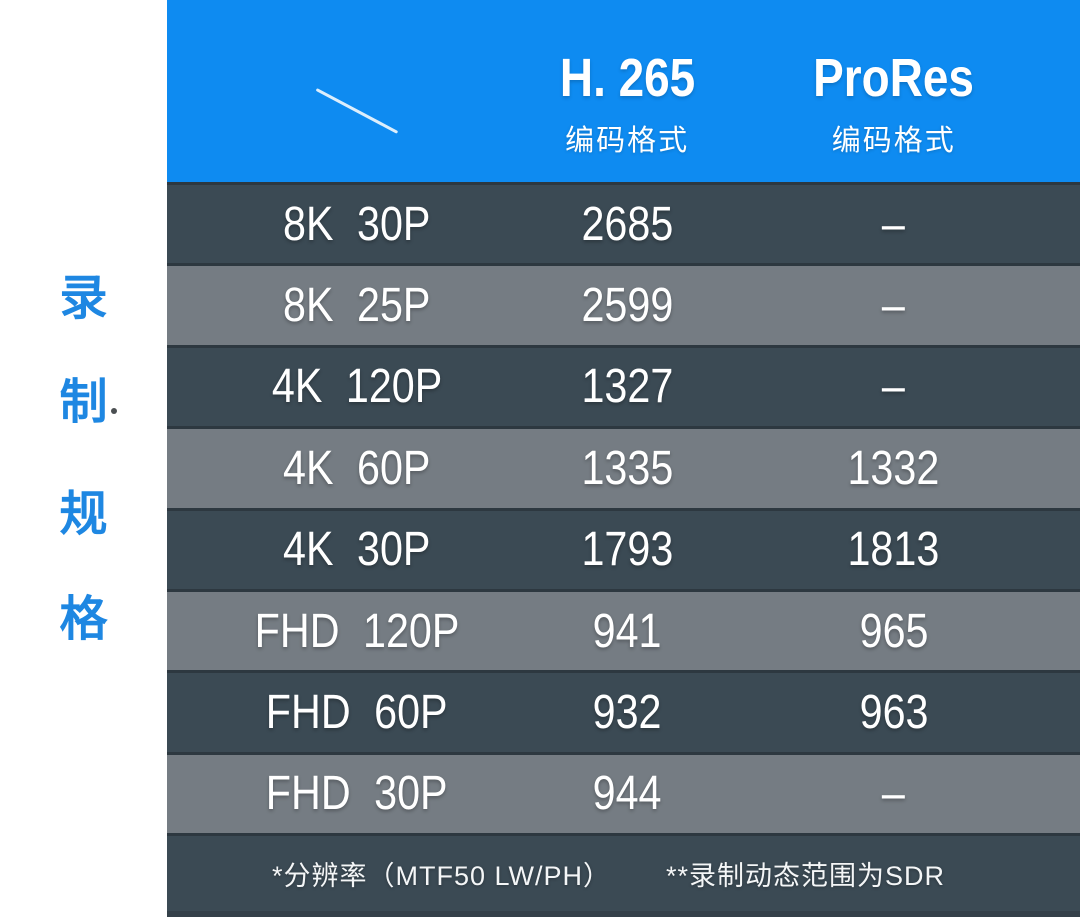  Describe the element at coordinates (627, 468) in the screenshot. I see `h265-value: 1335` at that location.